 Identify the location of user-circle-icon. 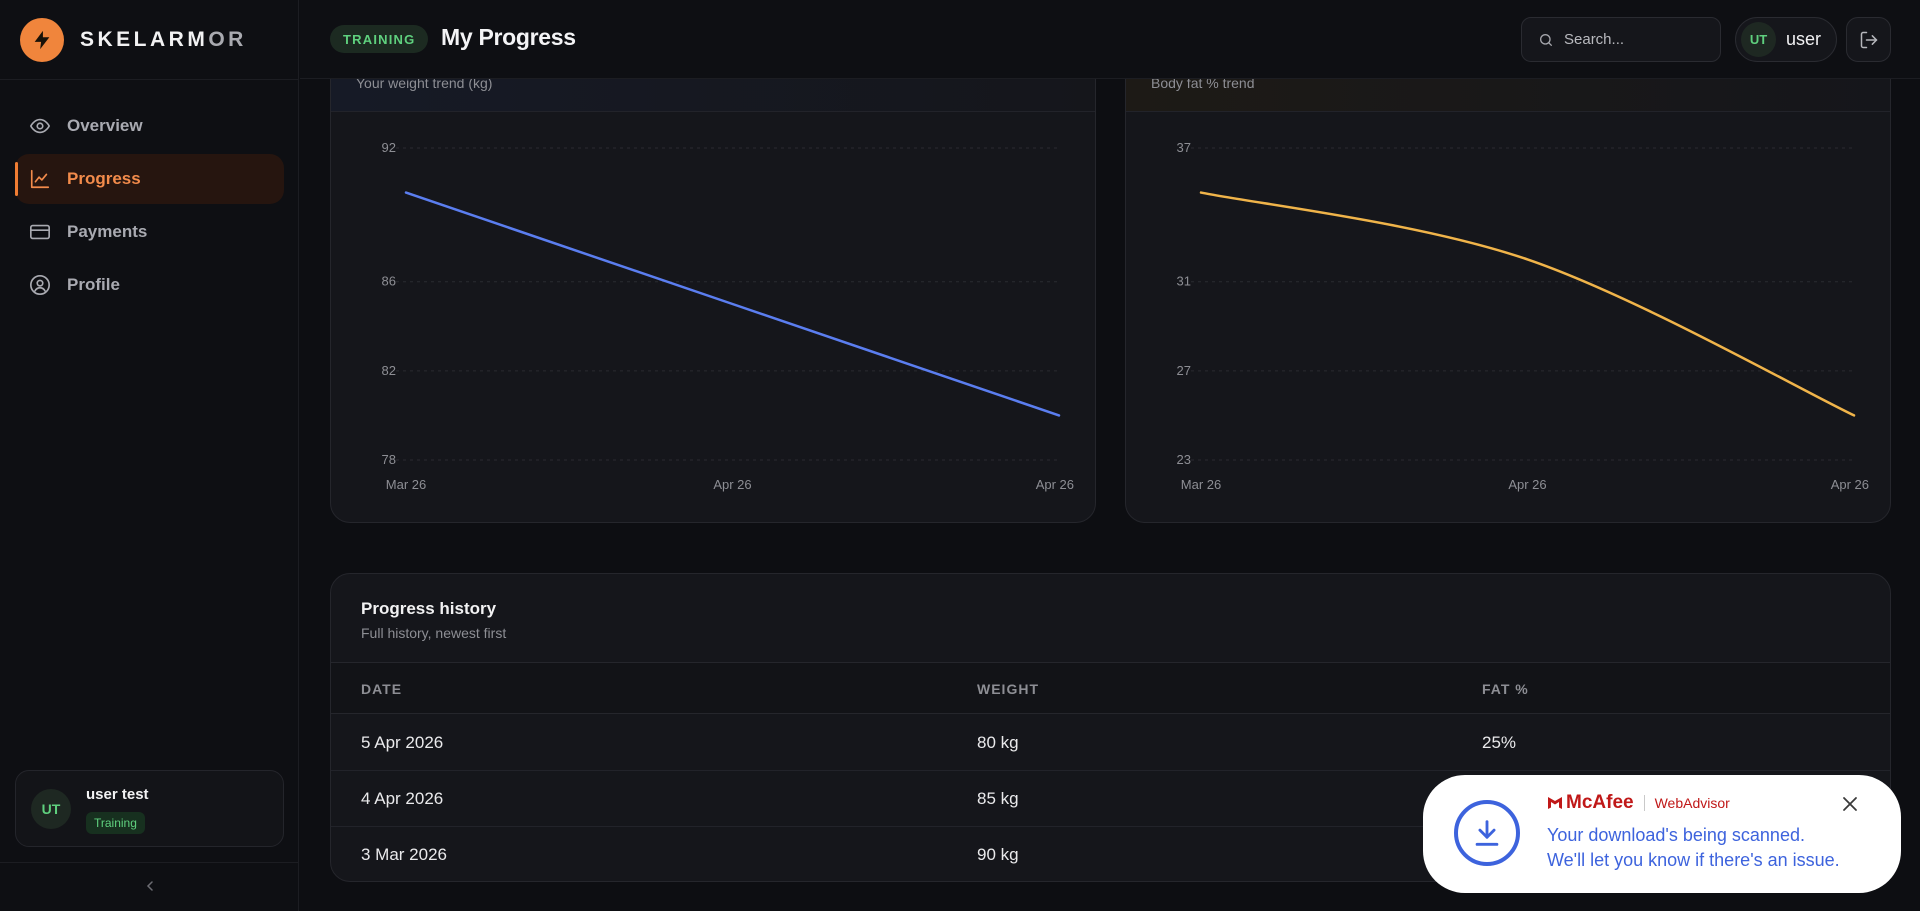
(40, 285).